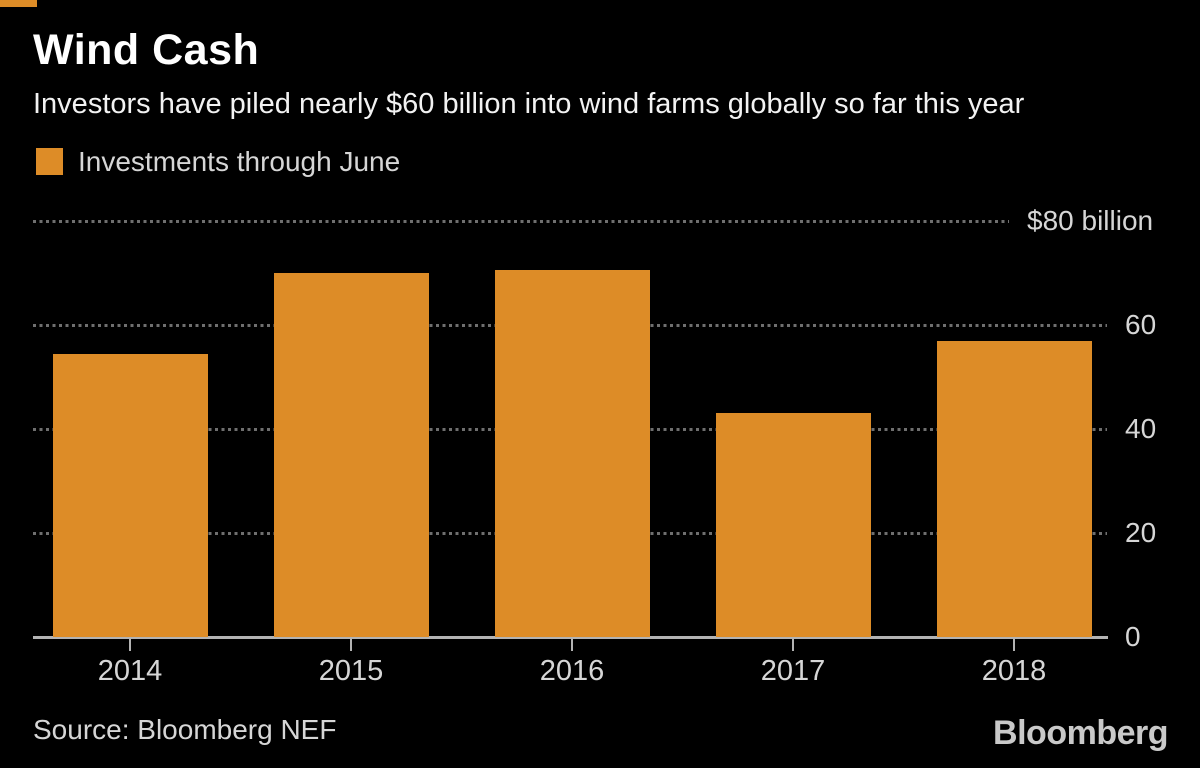 The width and height of the screenshot is (1200, 768). I want to click on x-axis-label-2016: 2016, so click(572, 671).